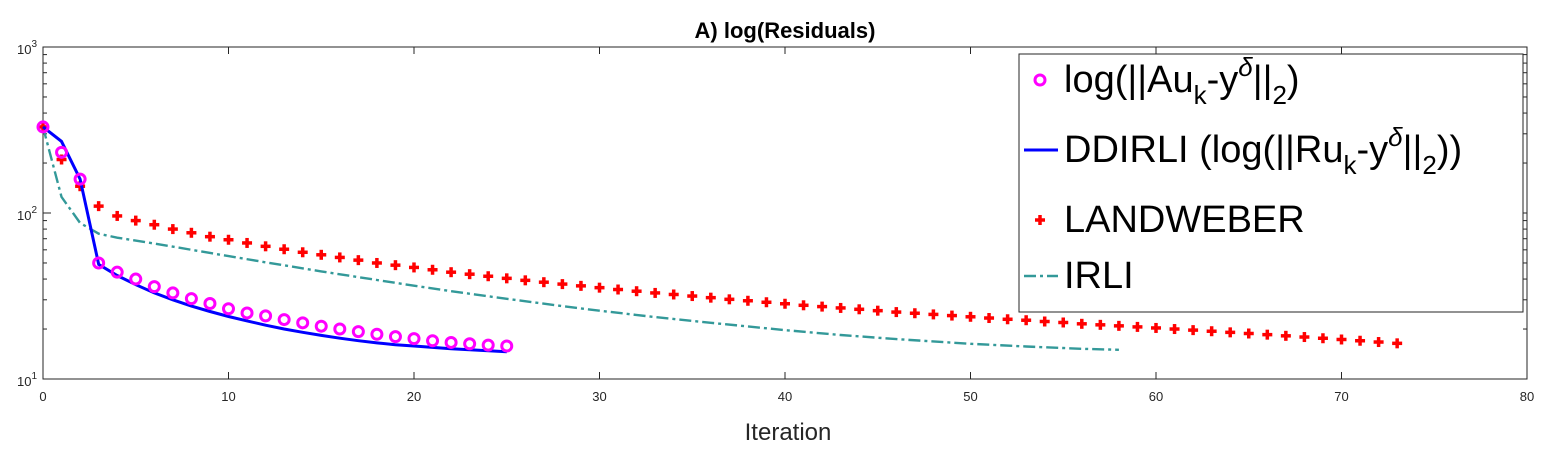 This screenshot has width=1552, height=458. Describe the element at coordinates (1184, 220) in the screenshot. I see `legend-label: LANDWEBER` at that location.